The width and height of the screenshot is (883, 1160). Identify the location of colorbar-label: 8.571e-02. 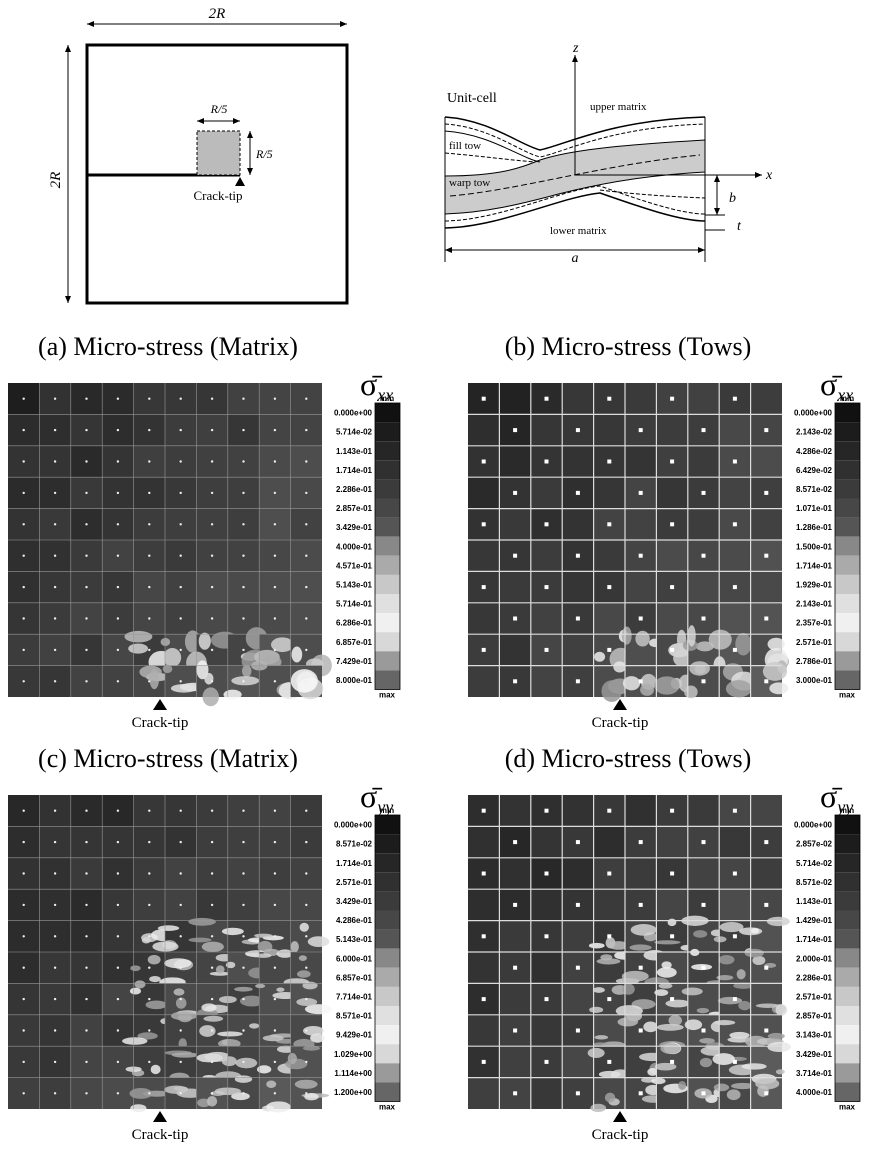
(814, 882).